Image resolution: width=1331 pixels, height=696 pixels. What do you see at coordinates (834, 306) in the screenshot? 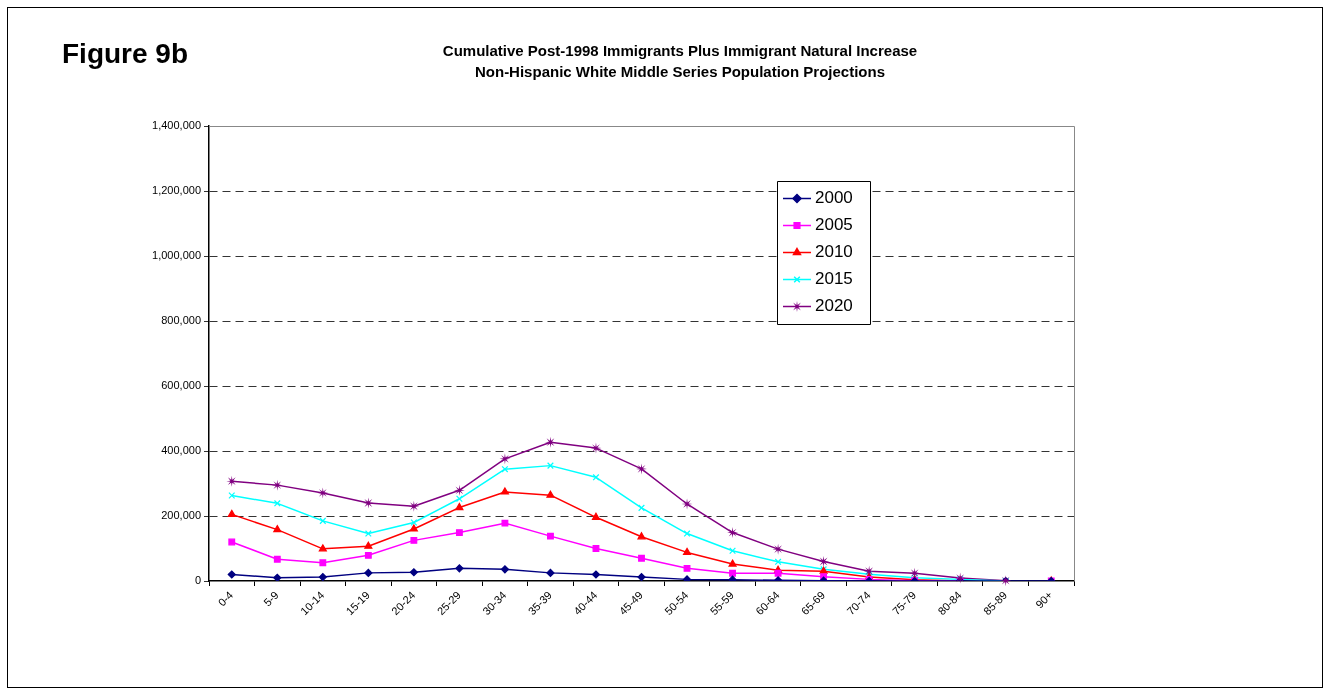
I see `legend-label: 2020` at bounding box center [834, 306].